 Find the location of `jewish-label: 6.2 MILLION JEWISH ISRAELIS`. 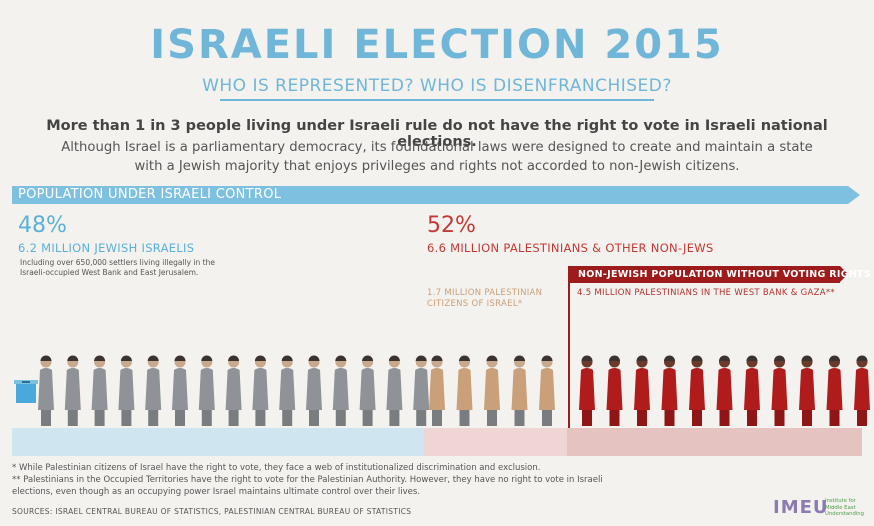

jewish-label: 6.2 MILLION JEWISH ISRAELIS is located at coordinates (106, 248).